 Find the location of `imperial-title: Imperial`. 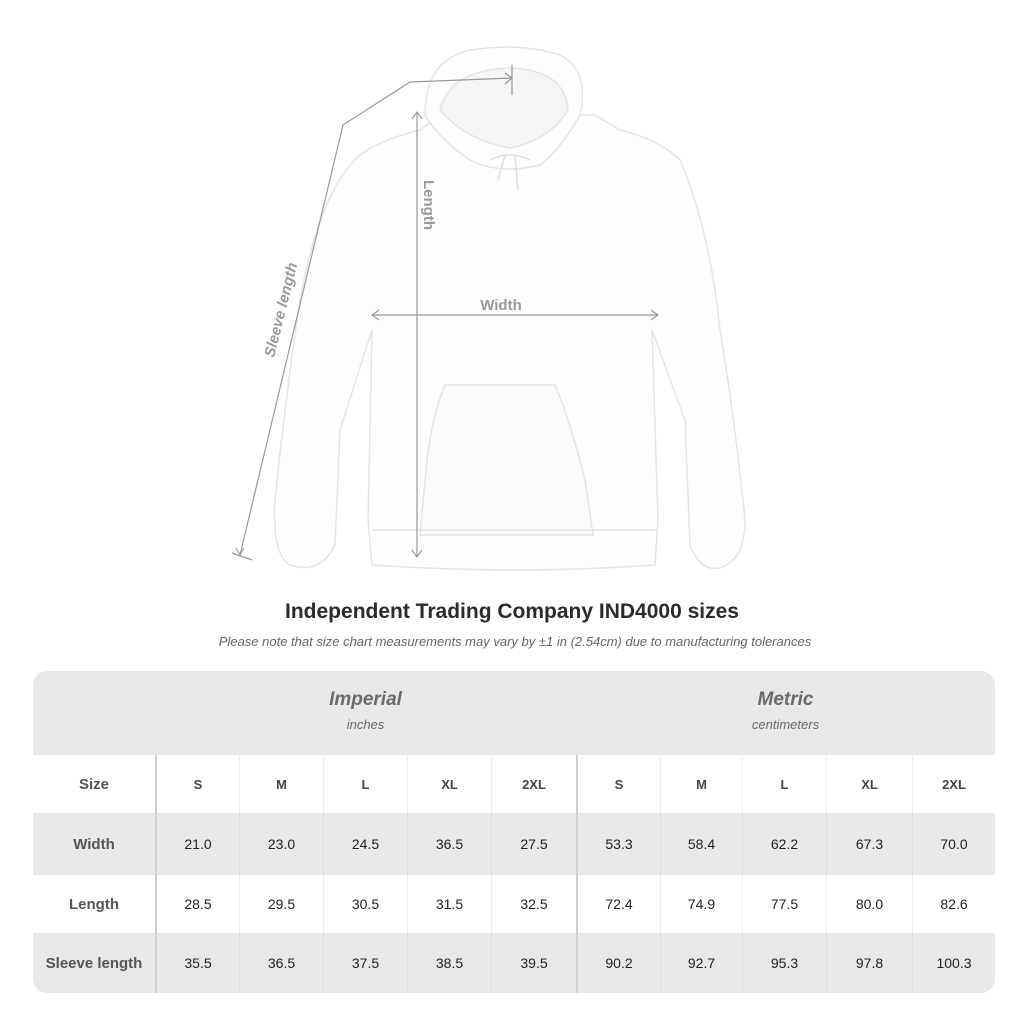

imperial-title: Imperial is located at coordinates (365, 699).